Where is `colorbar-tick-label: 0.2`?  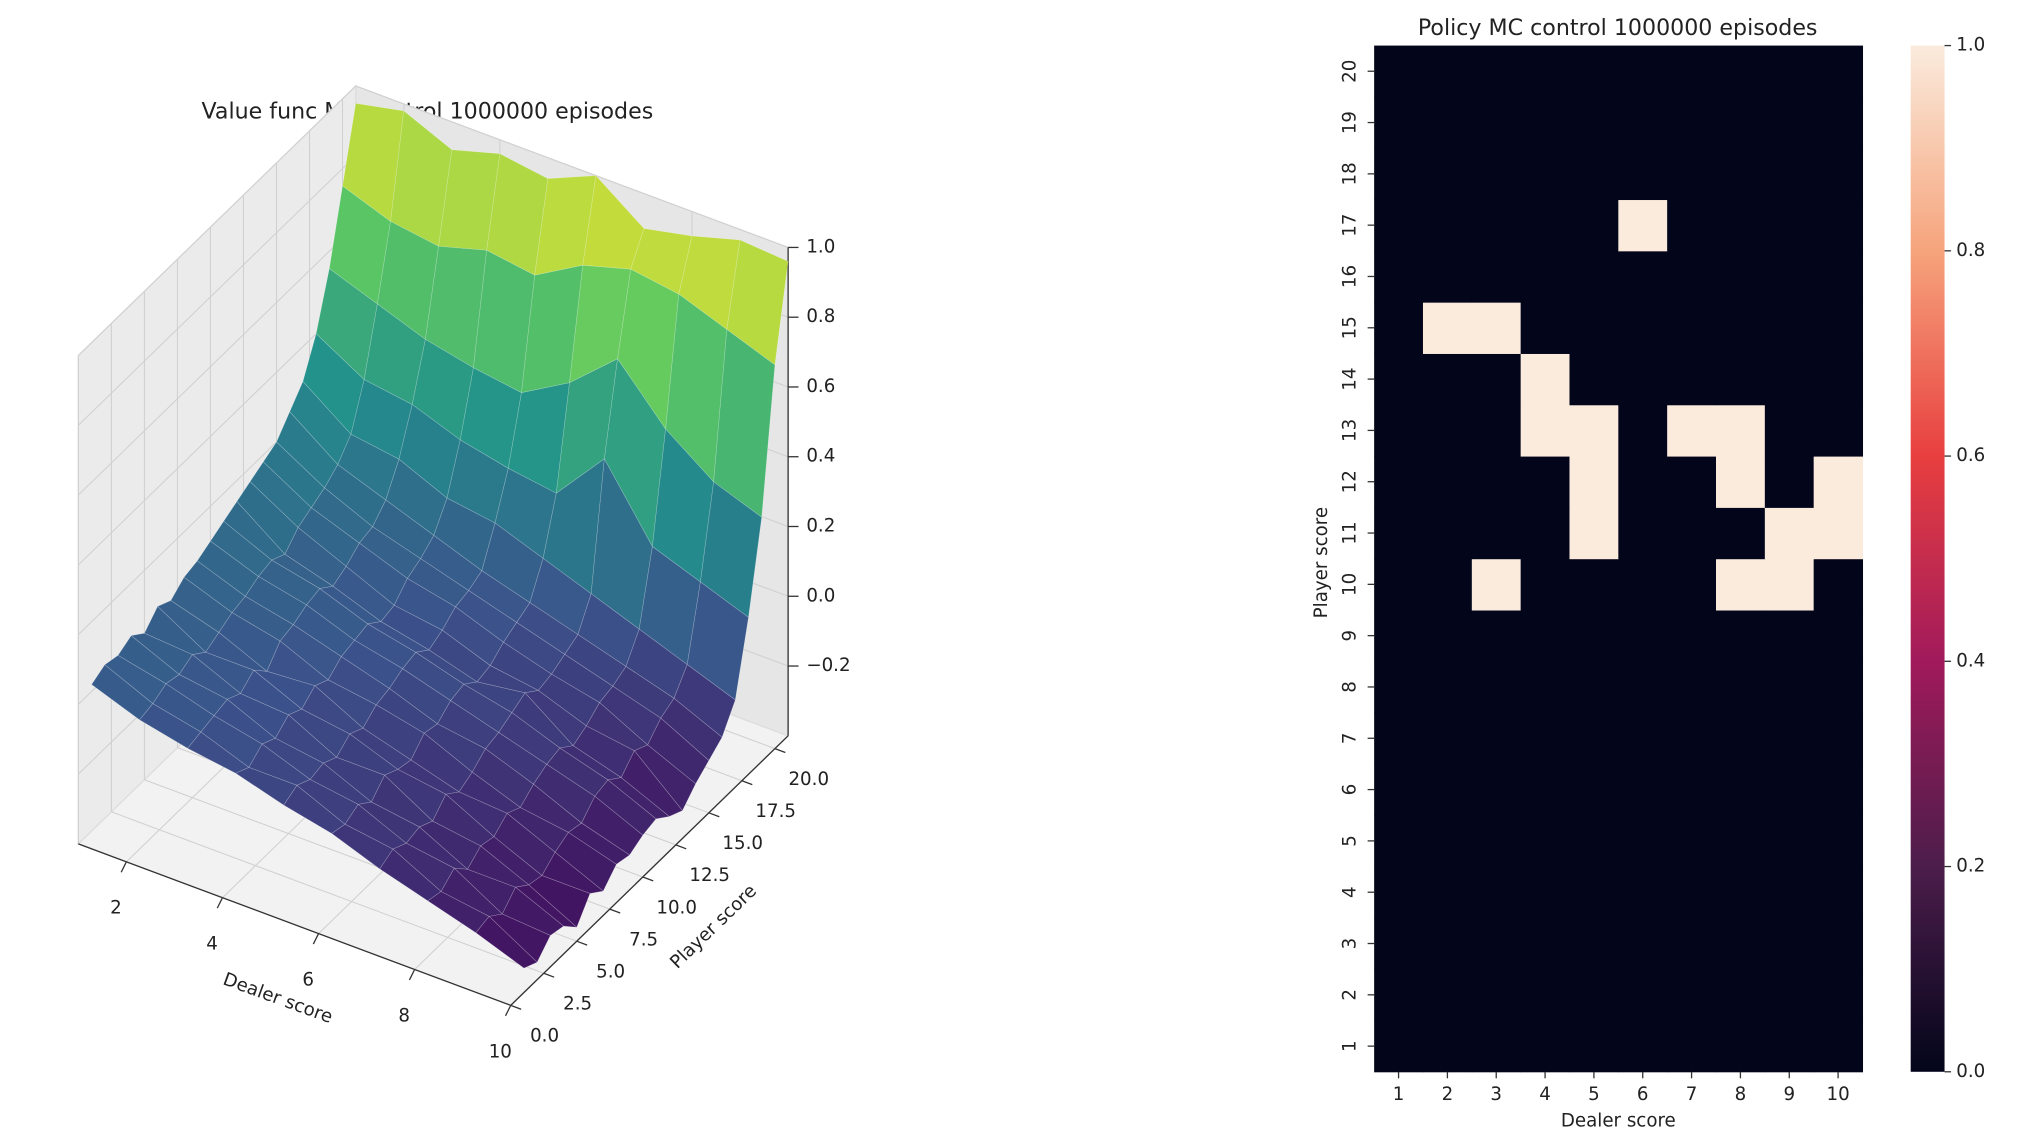
colorbar-tick-label: 0.2 is located at coordinates (1970, 866).